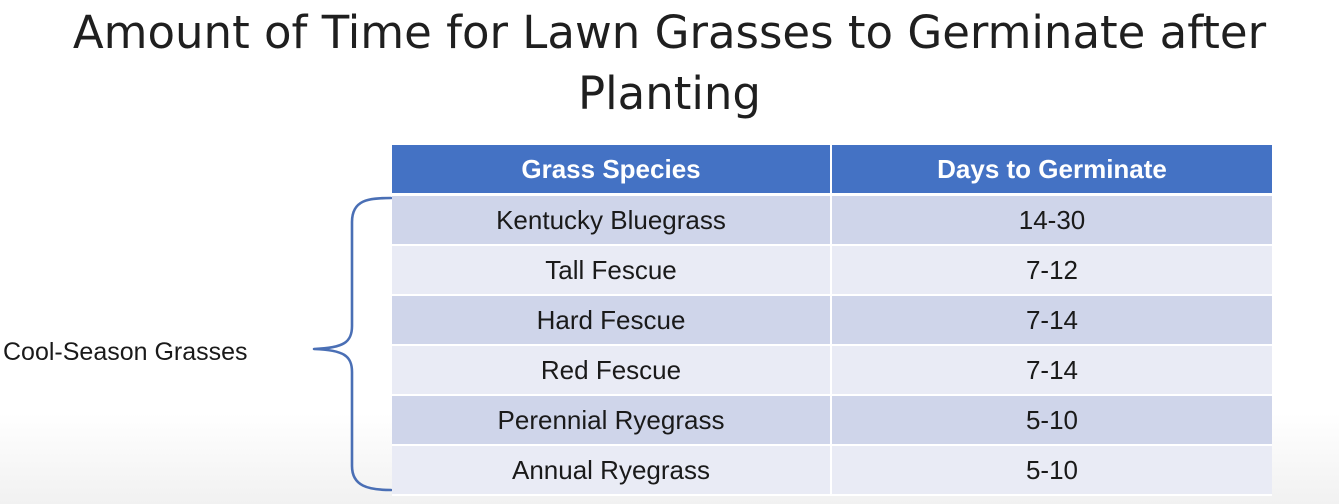  What do you see at coordinates (612, 470) in the screenshot?
I see `species-cell: Annual Ryegrass` at bounding box center [612, 470].